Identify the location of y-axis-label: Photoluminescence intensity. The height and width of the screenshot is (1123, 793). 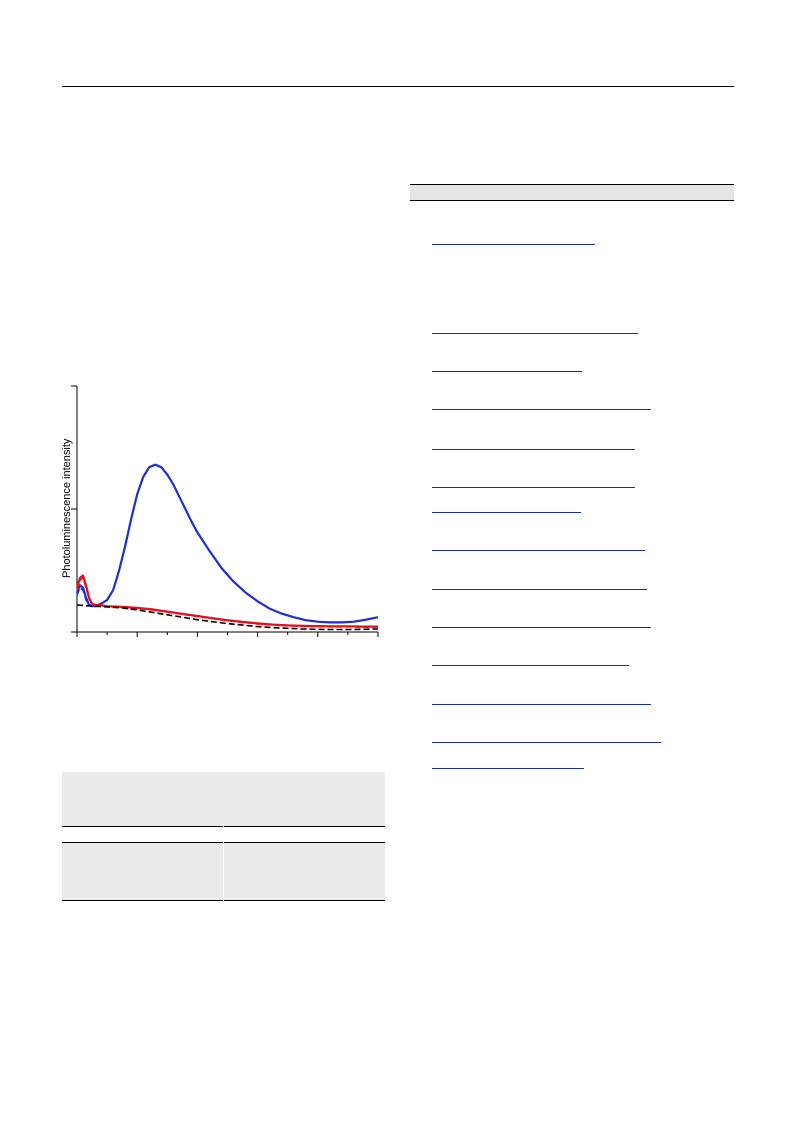
(67, 508).